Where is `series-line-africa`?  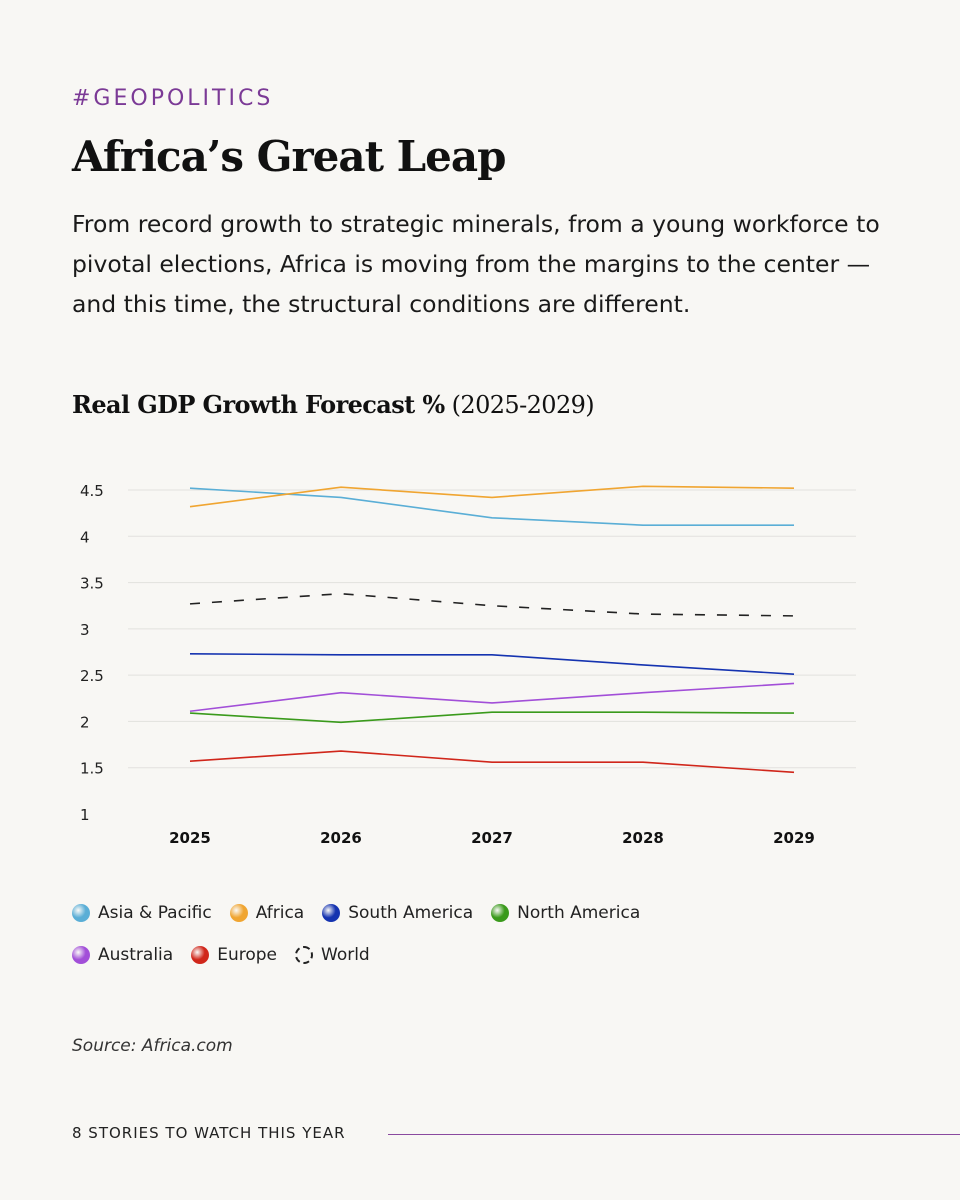
series-line-africa is located at coordinates (492, 496).